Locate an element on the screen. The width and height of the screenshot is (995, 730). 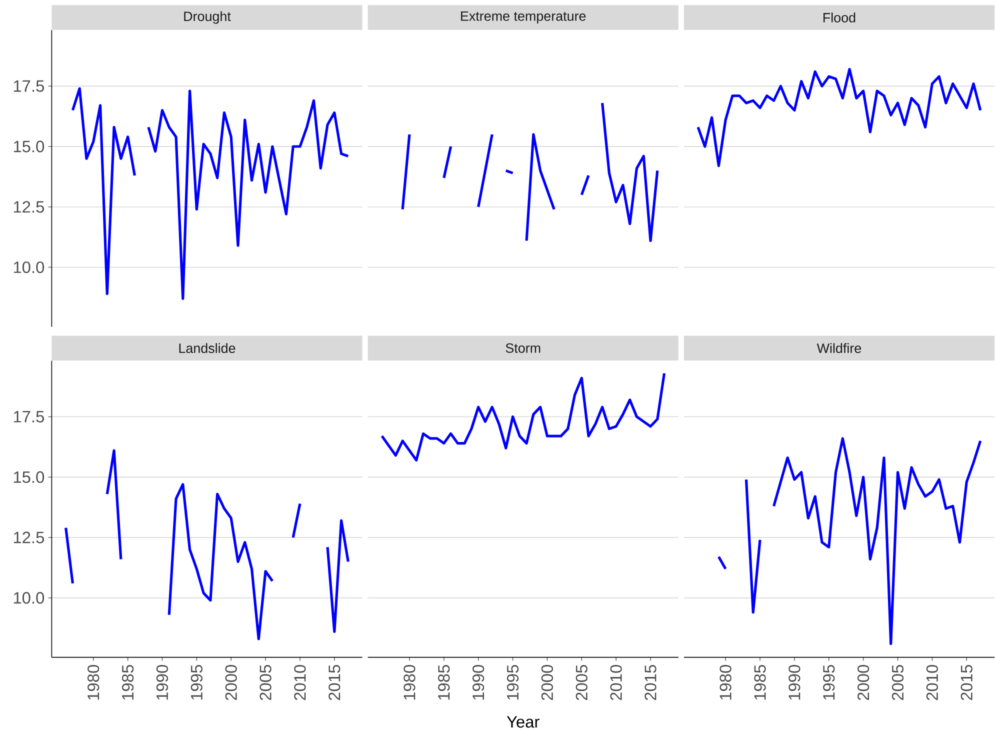
x-axis-title: Year is located at coordinates (523, 722).